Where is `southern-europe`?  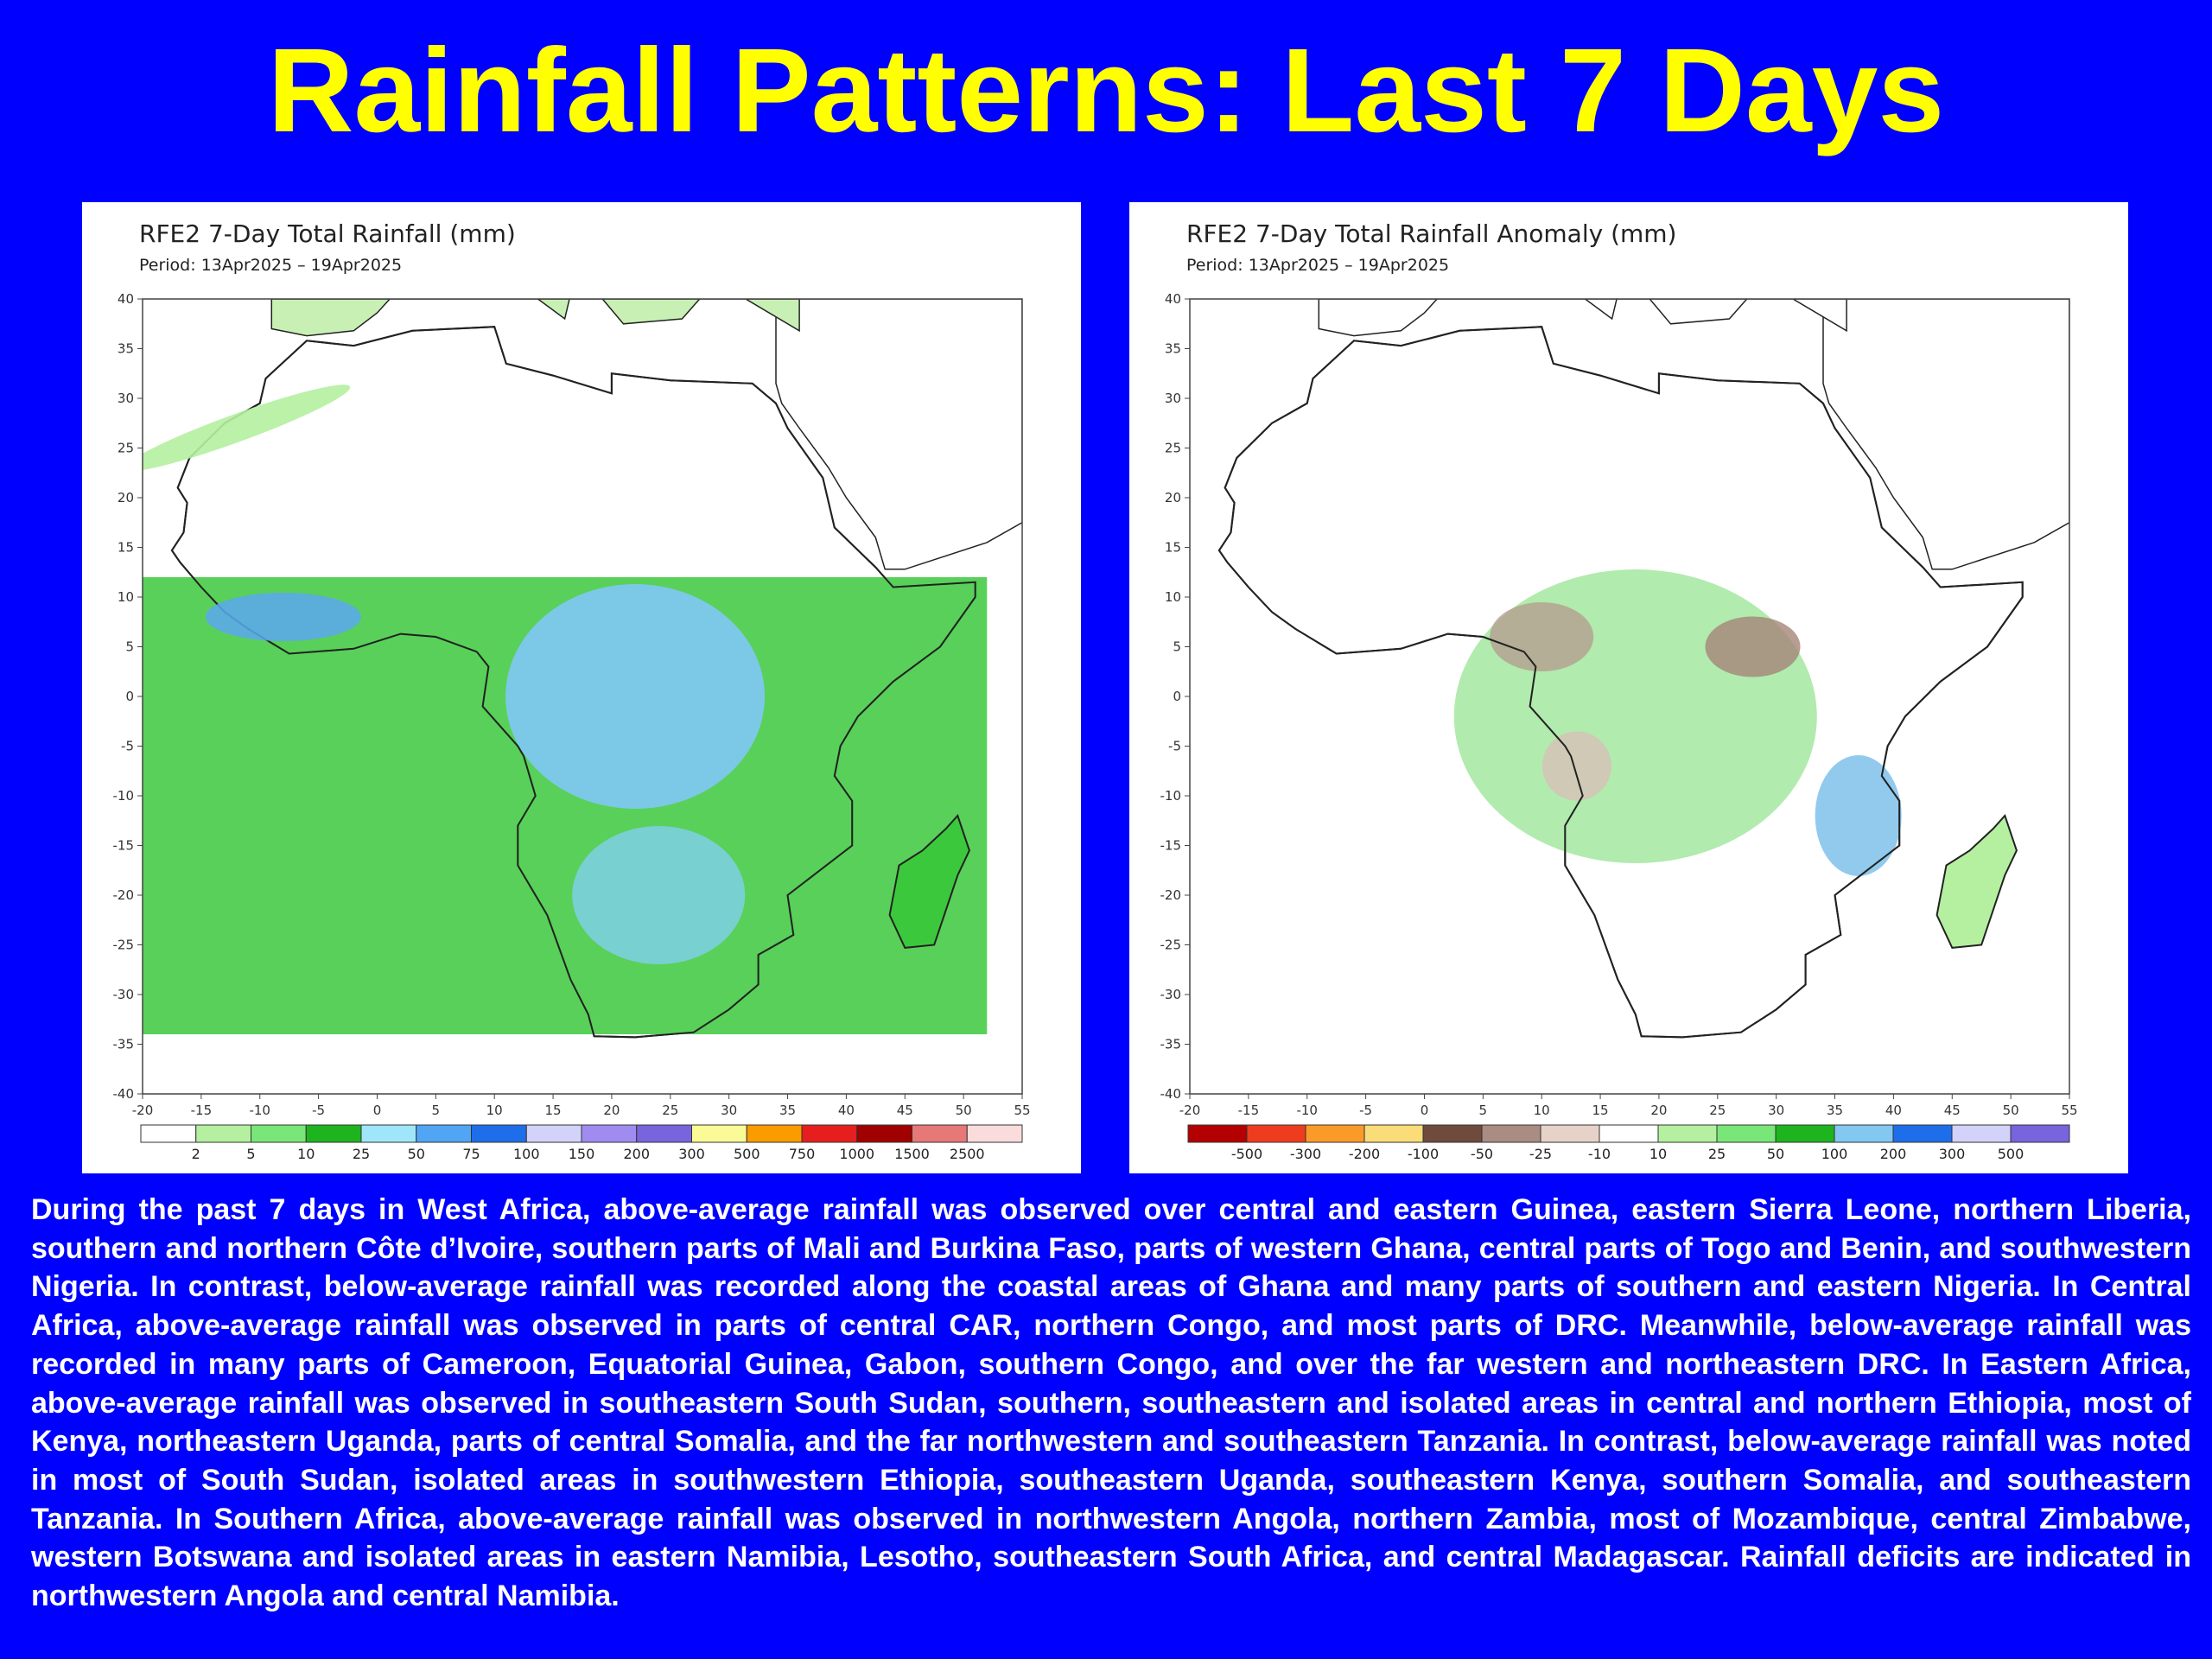
southern-europe is located at coordinates (535, 318).